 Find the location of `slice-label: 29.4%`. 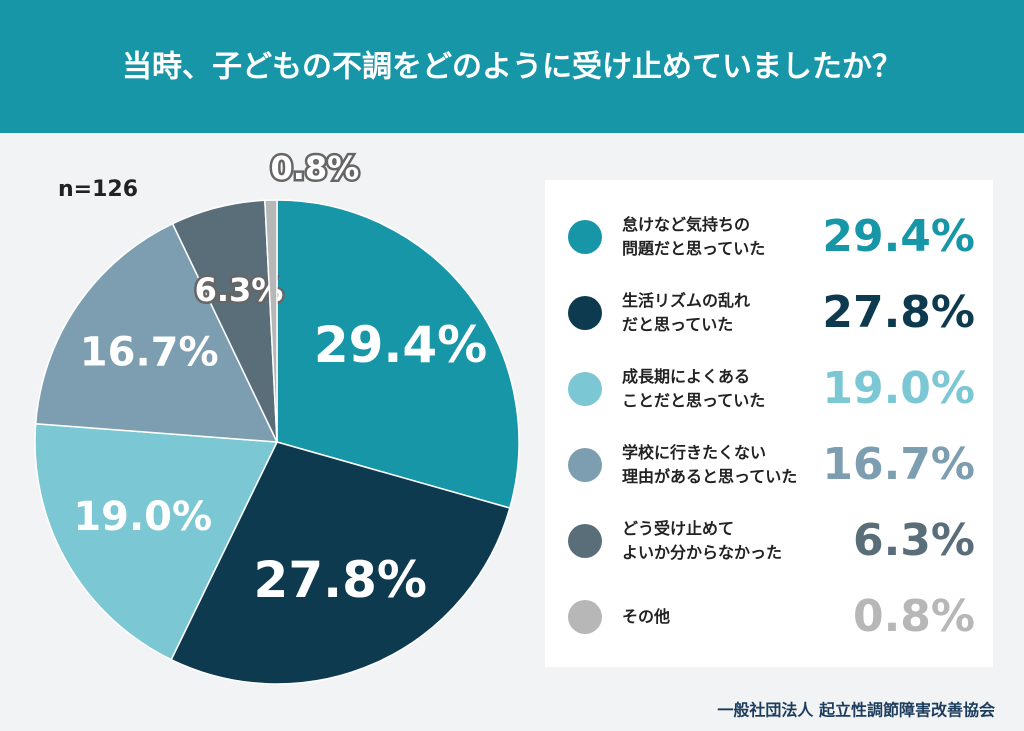

slice-label: 29.4% is located at coordinates (400, 345).